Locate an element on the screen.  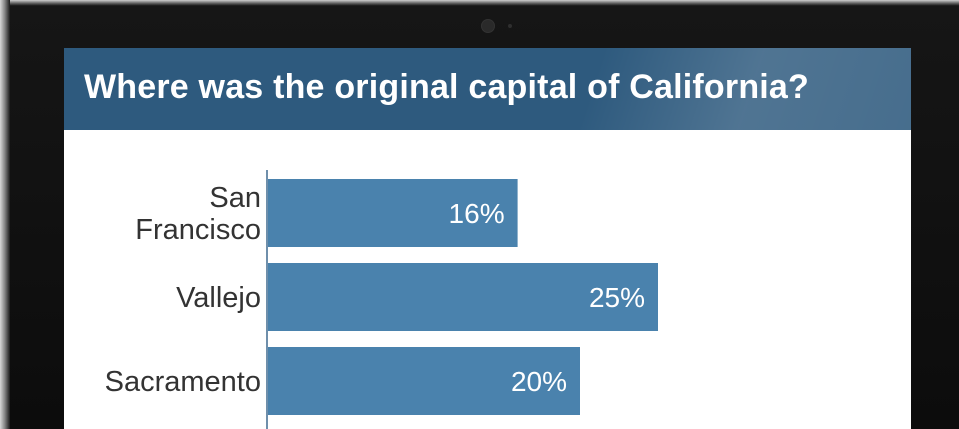
bar-value-label-0: 16% is located at coordinates (477, 213).